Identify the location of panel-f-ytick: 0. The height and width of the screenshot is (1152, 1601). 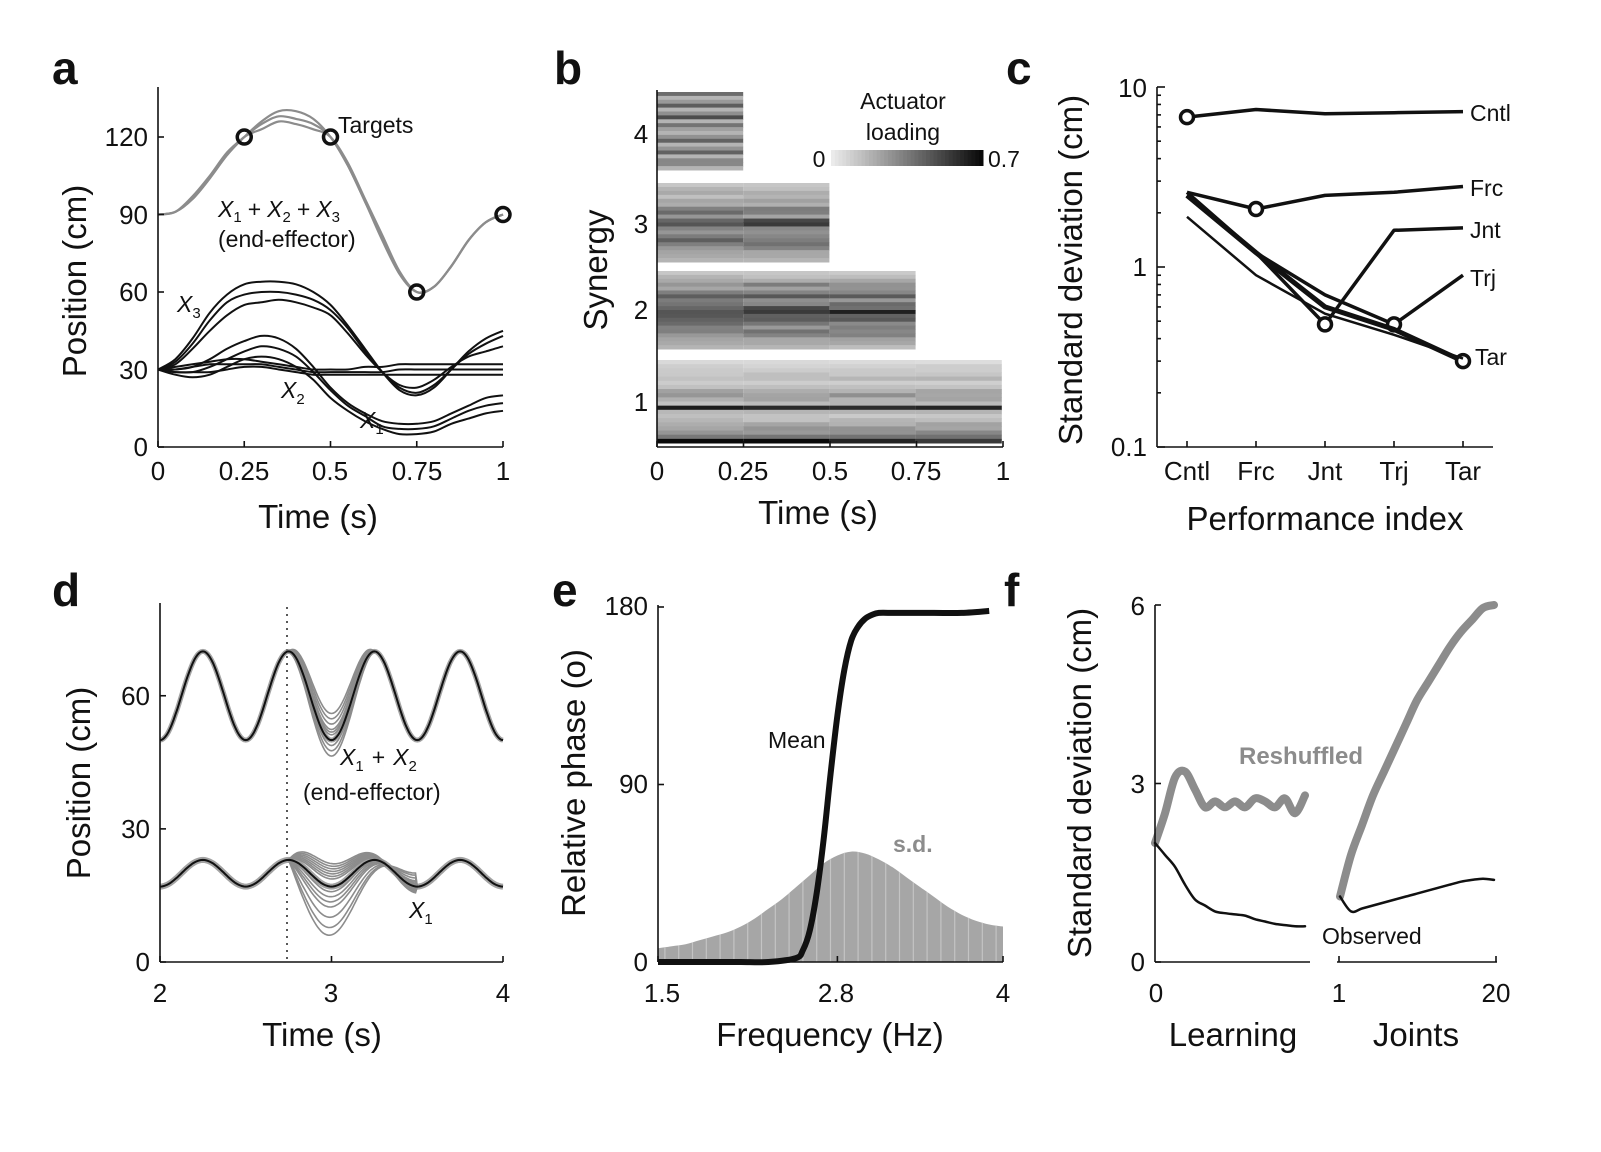
(1138, 962).